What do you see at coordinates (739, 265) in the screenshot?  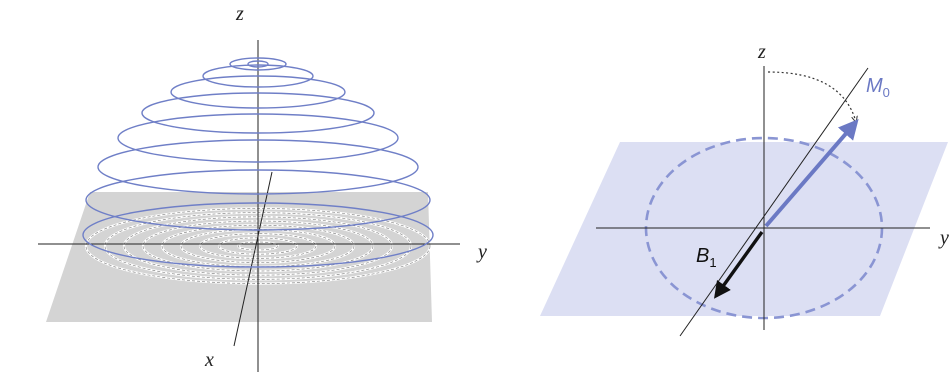 I see `b1-vector-arrow` at bounding box center [739, 265].